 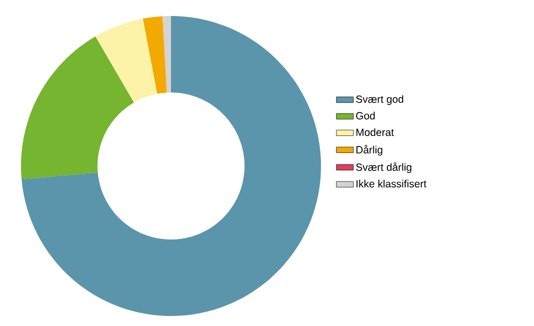 I want to click on legend-label: God, so click(x=365, y=116).